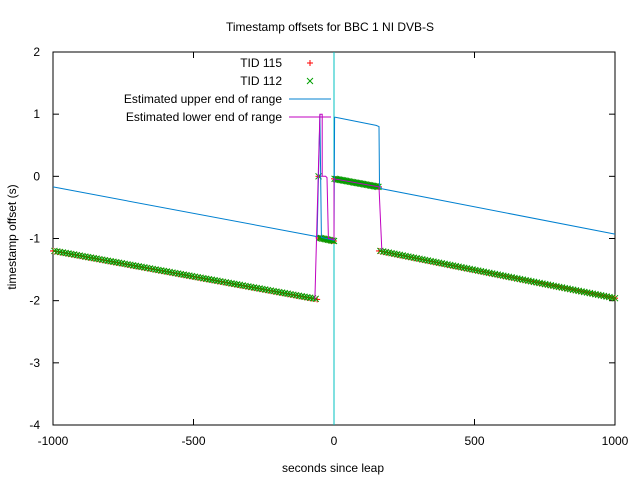 This screenshot has width=640, height=480. Describe the element at coordinates (261, 81) in the screenshot. I see `legend-label: TID 112` at that location.